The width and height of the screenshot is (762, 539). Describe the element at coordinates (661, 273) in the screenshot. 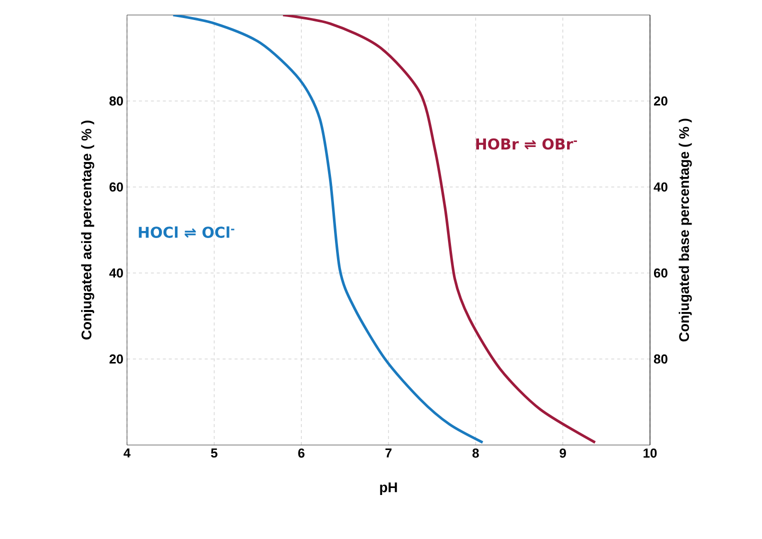

I see `y2-tick-label: 60` at that location.